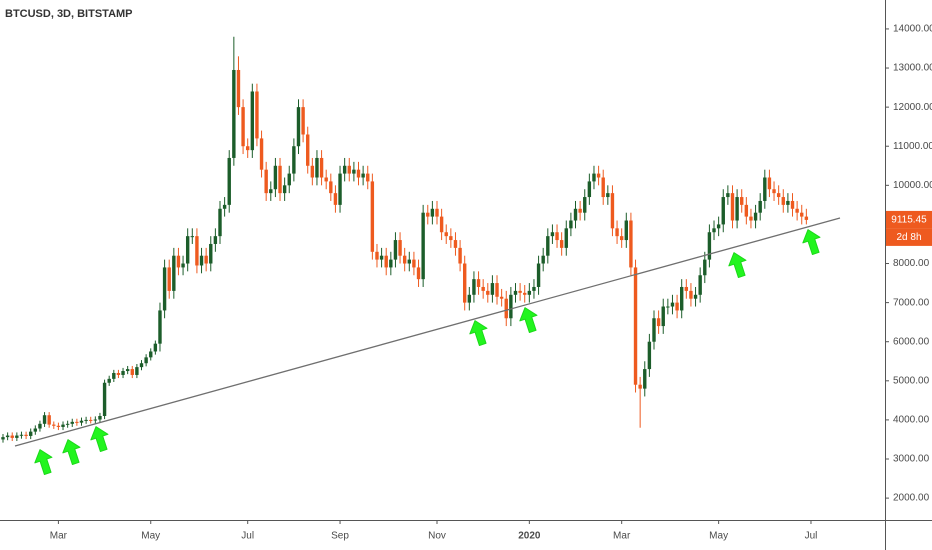  I want to click on x-tick-label: May, so click(718, 536).